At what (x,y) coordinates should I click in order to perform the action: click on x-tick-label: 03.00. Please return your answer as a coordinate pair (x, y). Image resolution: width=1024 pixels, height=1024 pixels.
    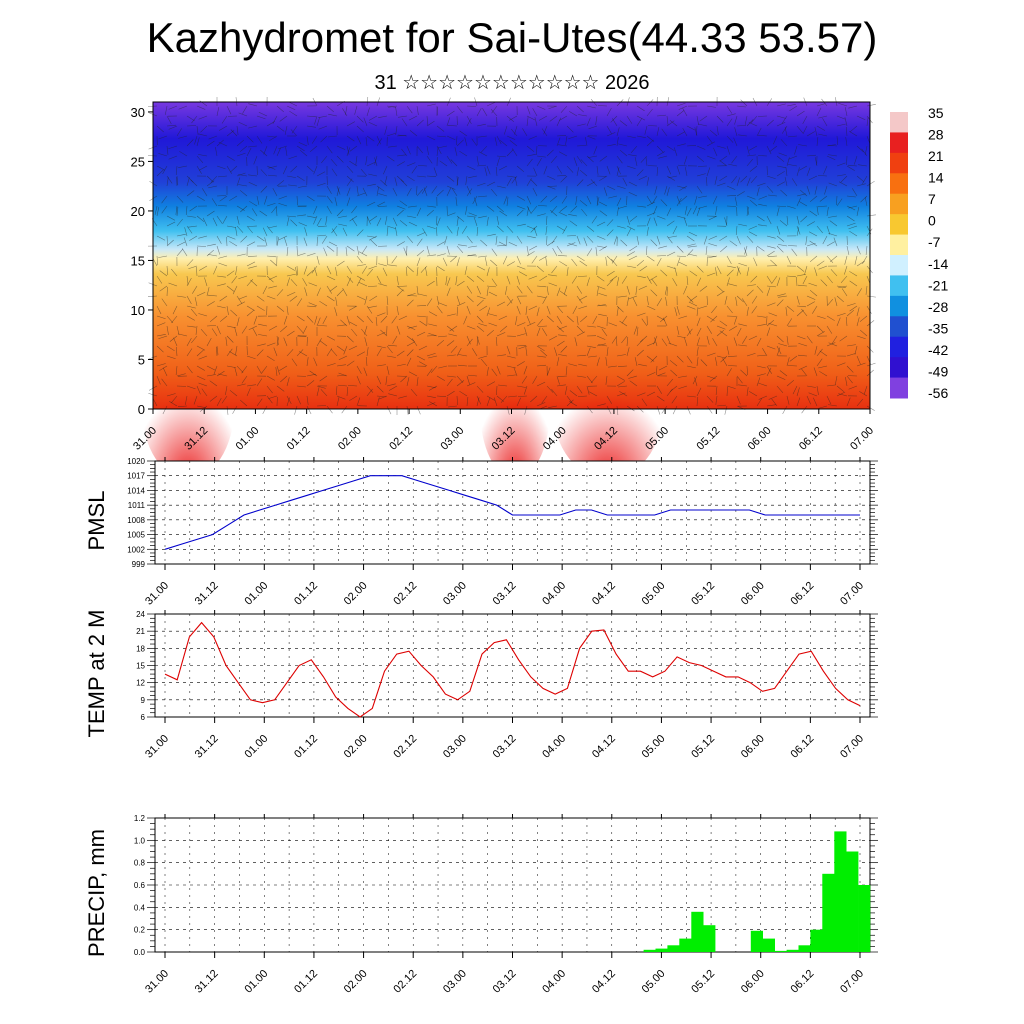
    Looking at the image, I should click on (455, 594).